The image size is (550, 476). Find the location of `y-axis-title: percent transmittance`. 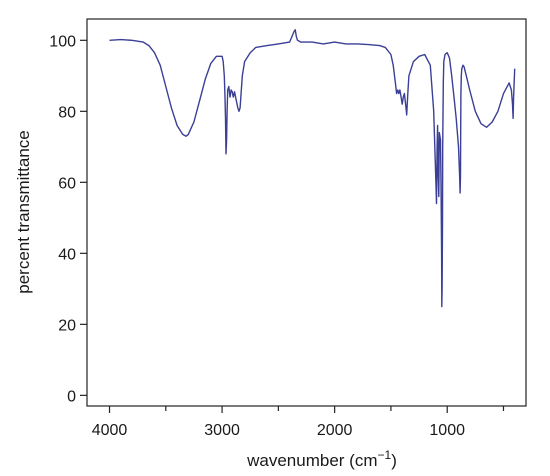

y-axis-title: percent transmittance is located at coordinates (23, 211).